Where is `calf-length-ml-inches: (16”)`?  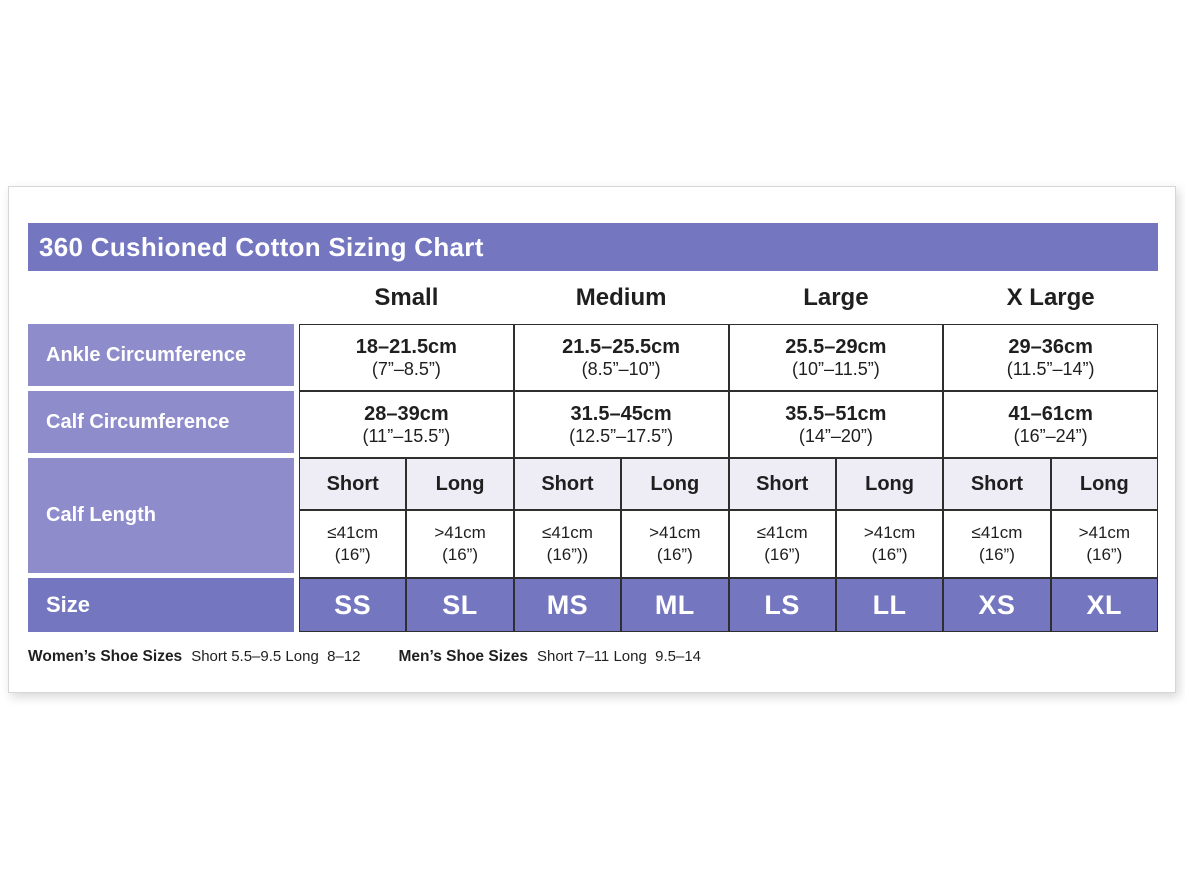 calf-length-ml-inches: (16”) is located at coordinates (674, 554).